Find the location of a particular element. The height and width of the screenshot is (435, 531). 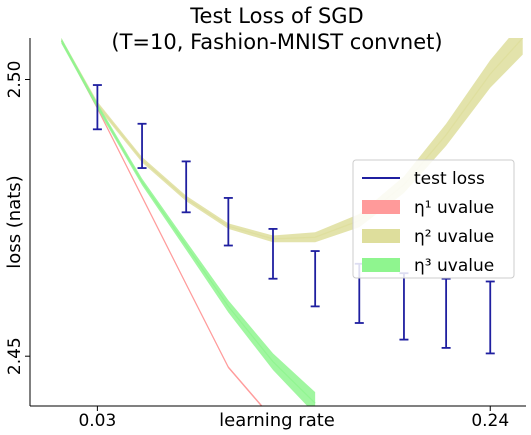

legend-label: η¹ uvalue is located at coordinates (454, 208).